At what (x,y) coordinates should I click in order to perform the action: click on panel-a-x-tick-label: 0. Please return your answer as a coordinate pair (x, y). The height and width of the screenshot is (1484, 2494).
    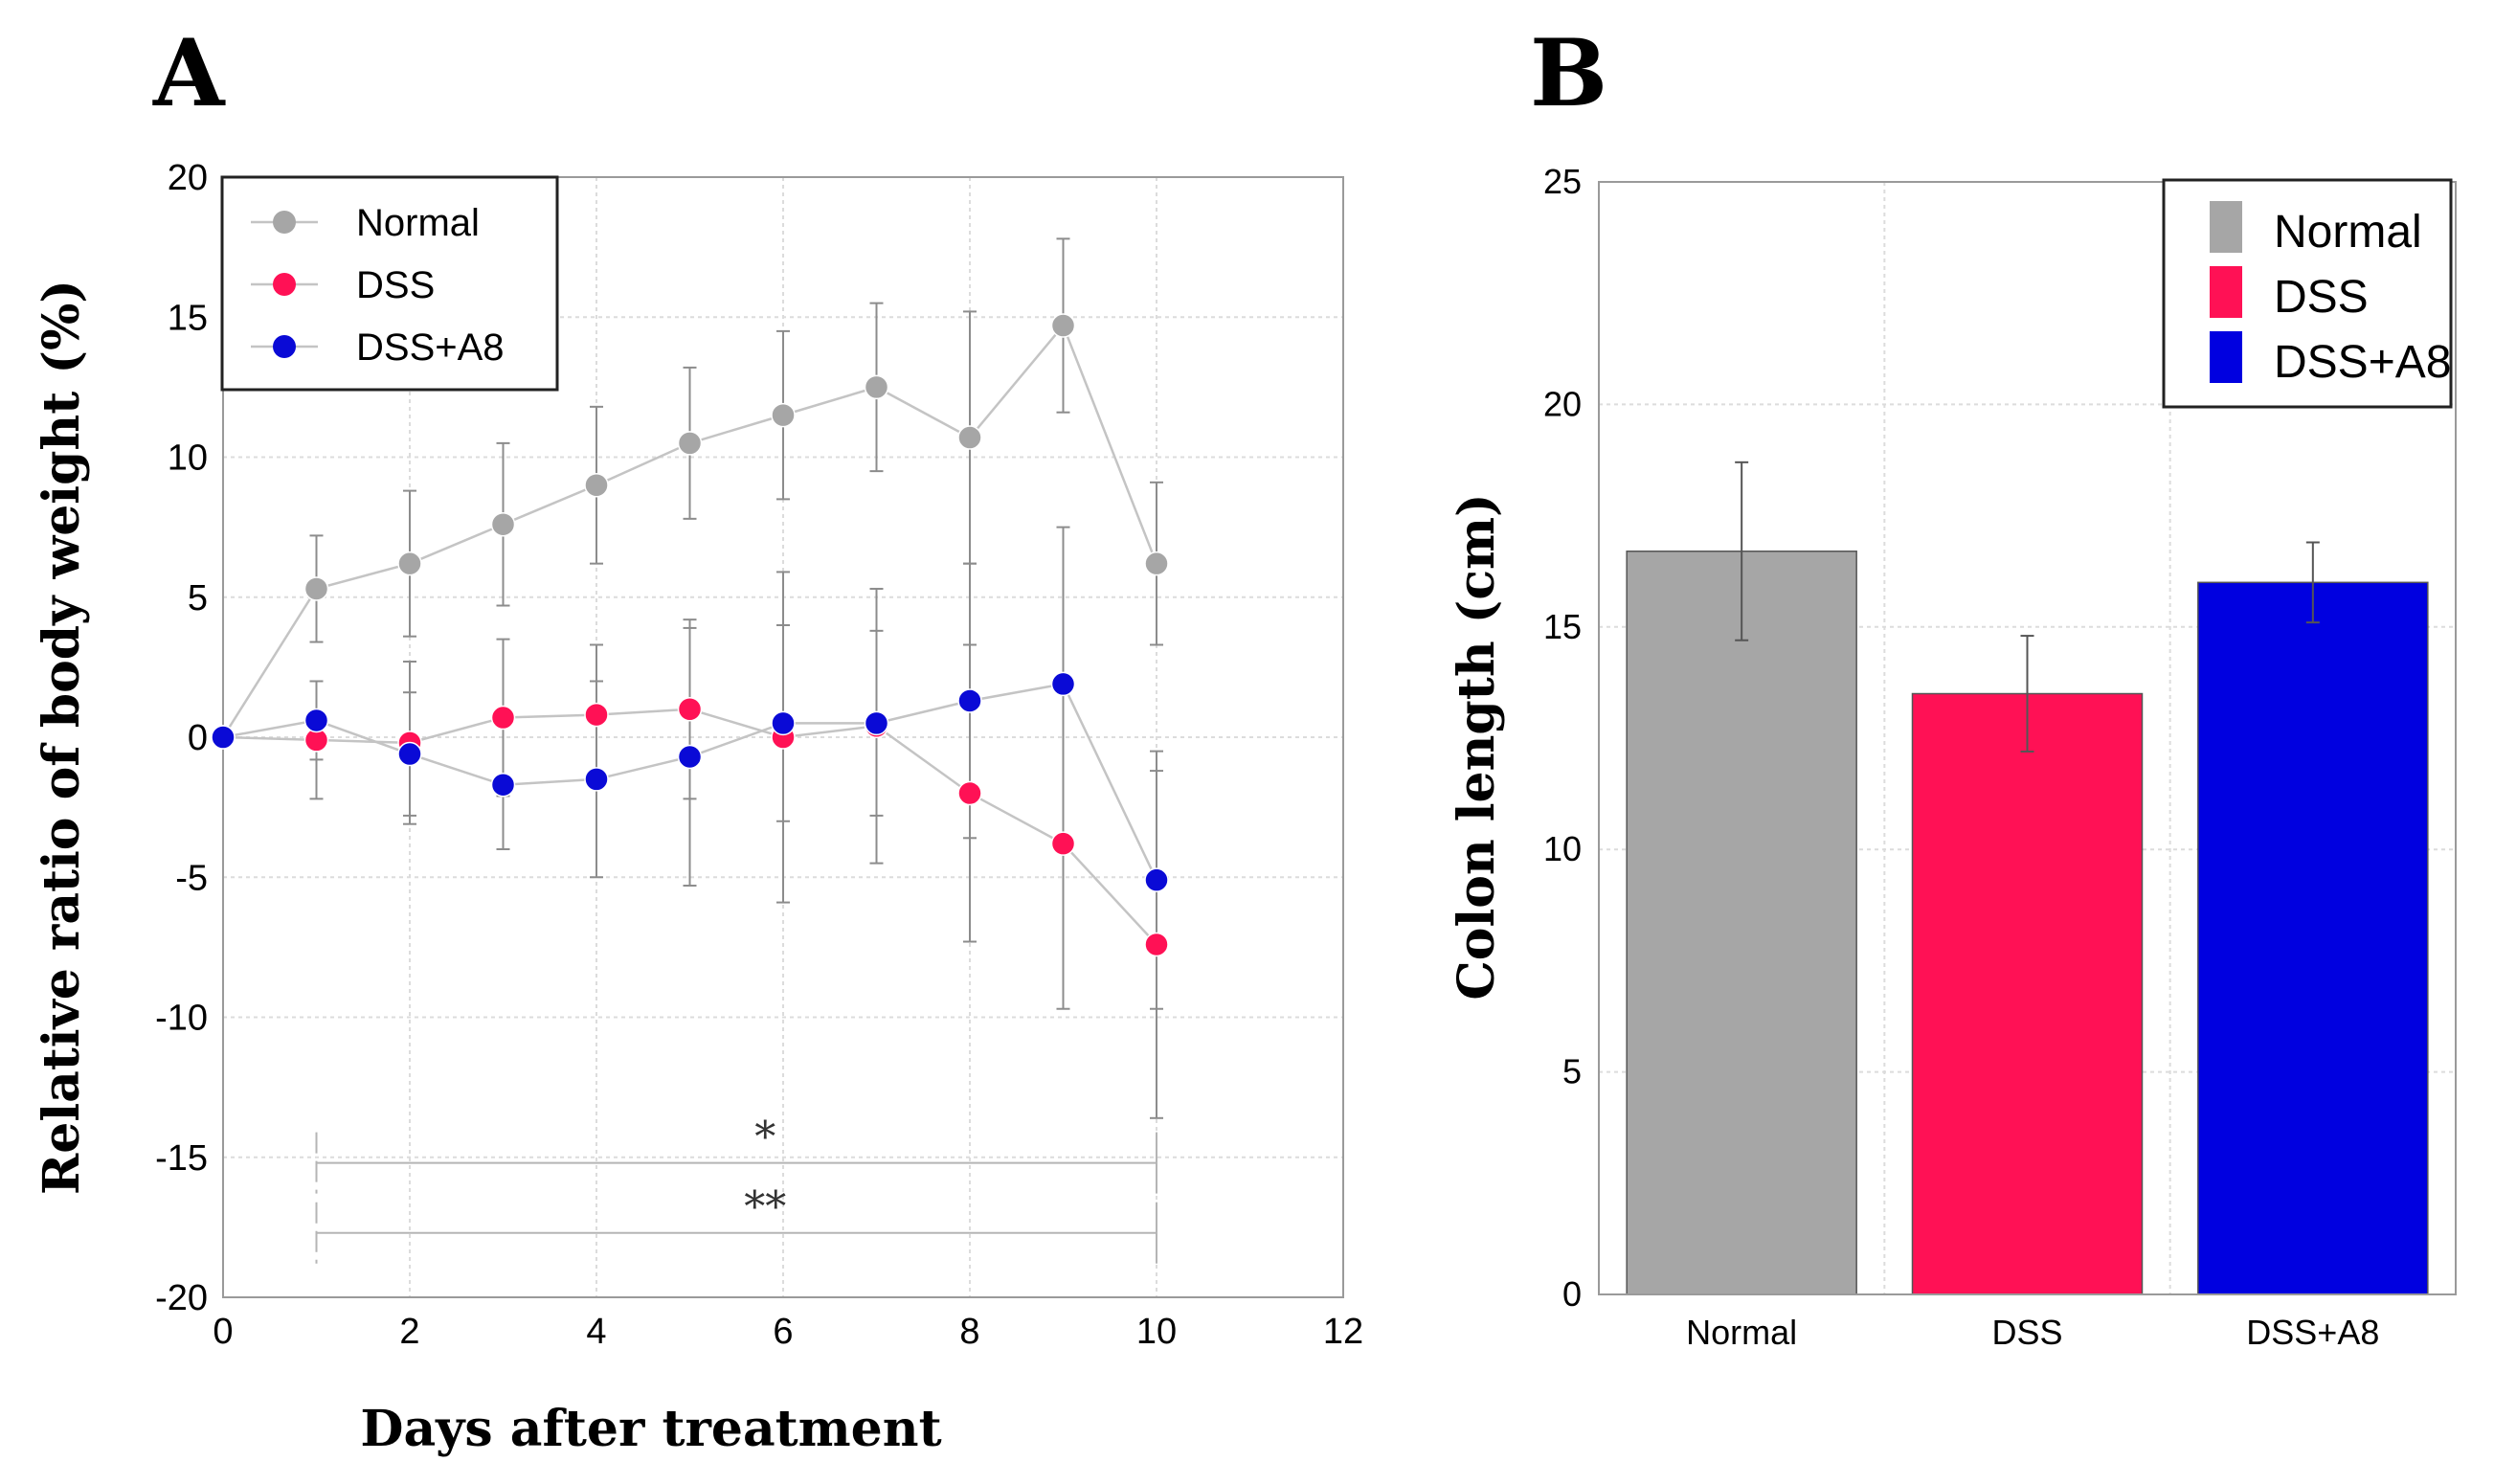
    Looking at the image, I should click on (223, 1332).